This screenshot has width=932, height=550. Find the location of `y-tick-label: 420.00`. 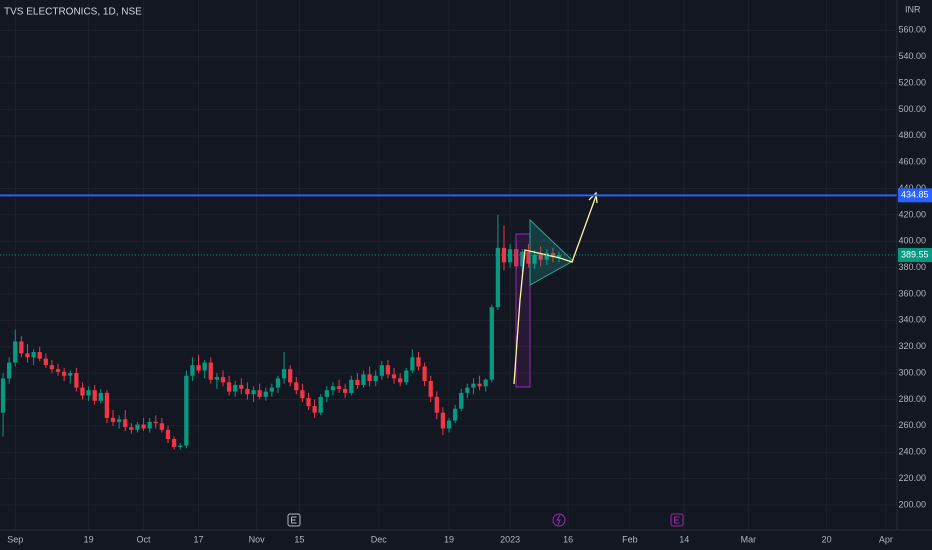

y-tick-label: 420.00 is located at coordinates (912, 214).